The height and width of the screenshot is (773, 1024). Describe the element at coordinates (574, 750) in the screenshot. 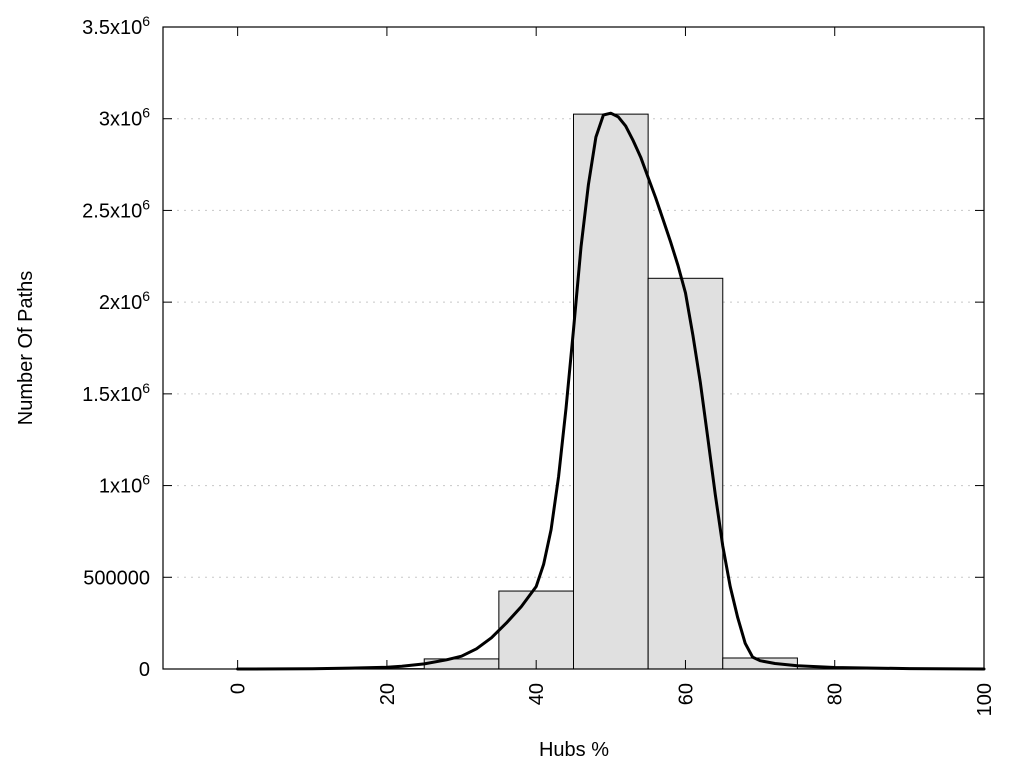

I see `x-axis-label: Hubs %` at that location.